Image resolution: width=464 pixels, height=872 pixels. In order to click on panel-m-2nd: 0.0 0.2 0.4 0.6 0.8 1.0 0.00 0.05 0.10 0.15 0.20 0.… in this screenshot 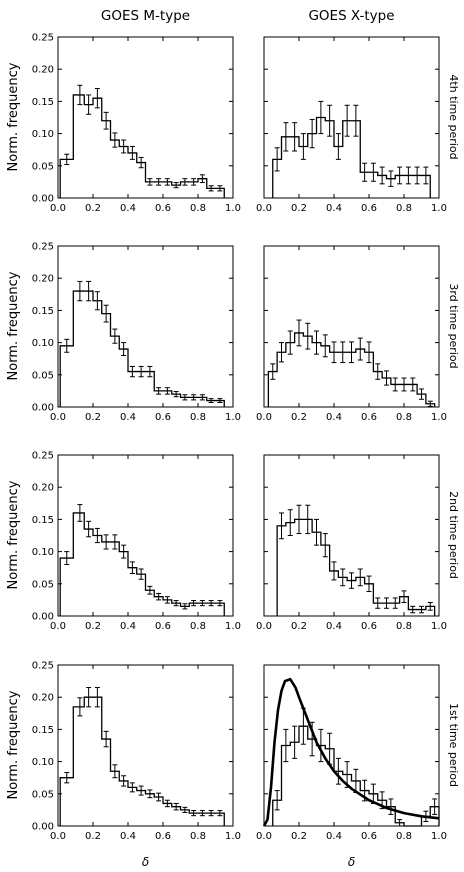, I will do `click(136, 542)`.